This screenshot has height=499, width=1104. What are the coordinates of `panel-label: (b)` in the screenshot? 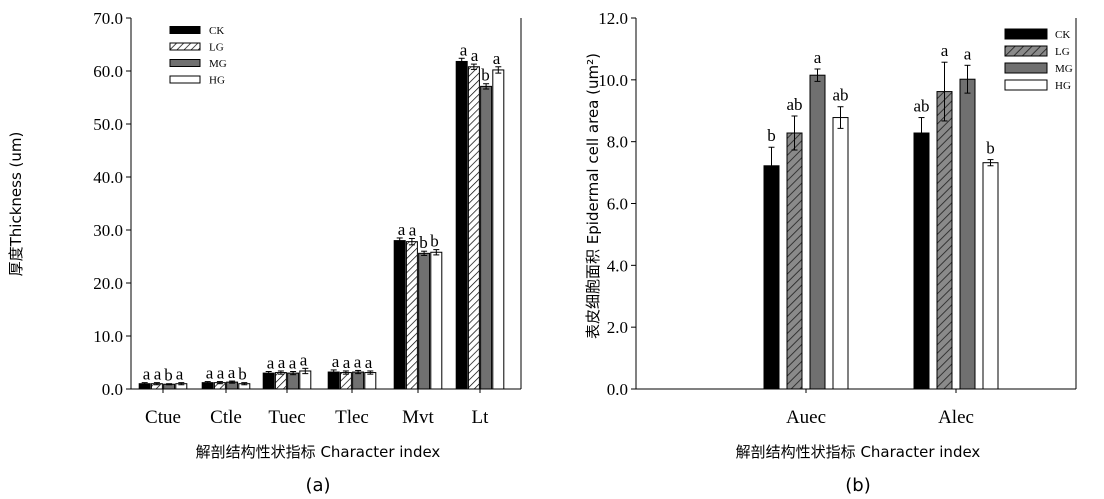 It's located at (857, 485).